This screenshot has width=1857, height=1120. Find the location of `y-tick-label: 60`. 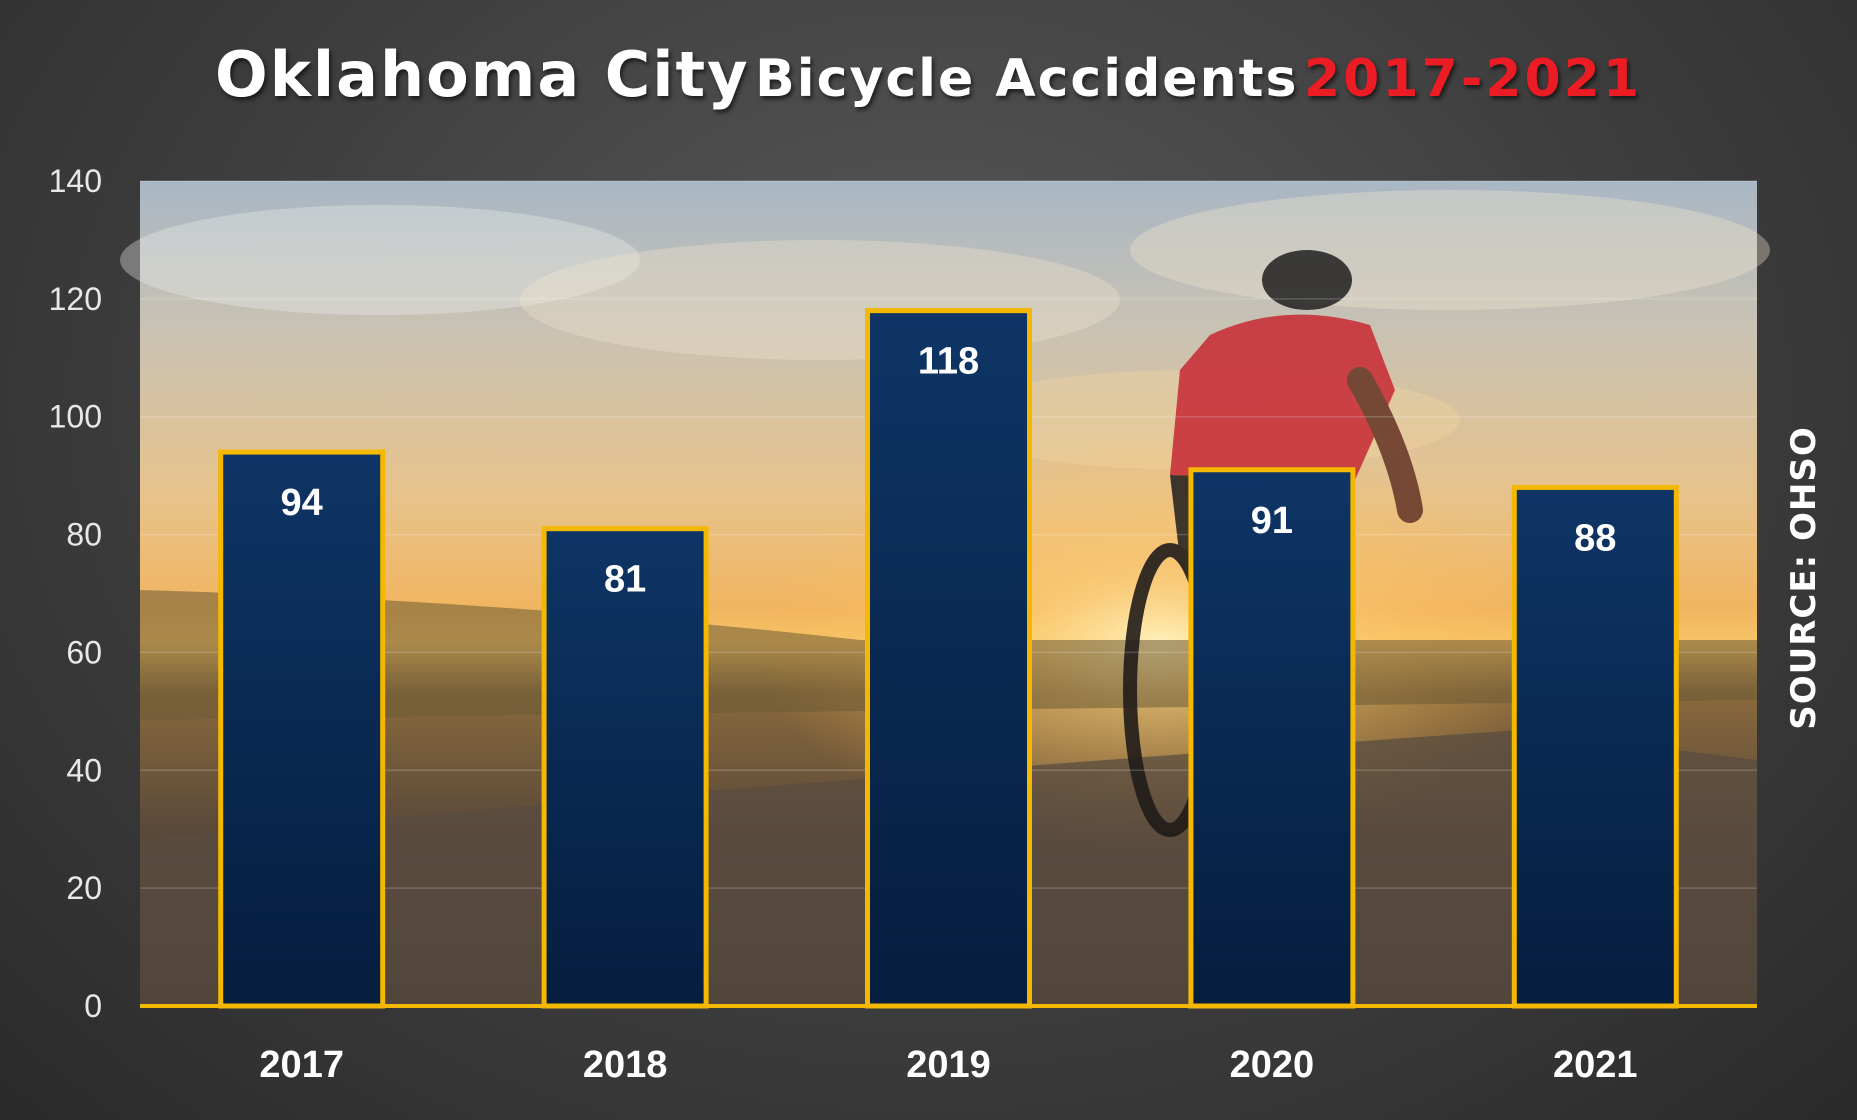

y-tick-label: 60 is located at coordinates (84, 652).